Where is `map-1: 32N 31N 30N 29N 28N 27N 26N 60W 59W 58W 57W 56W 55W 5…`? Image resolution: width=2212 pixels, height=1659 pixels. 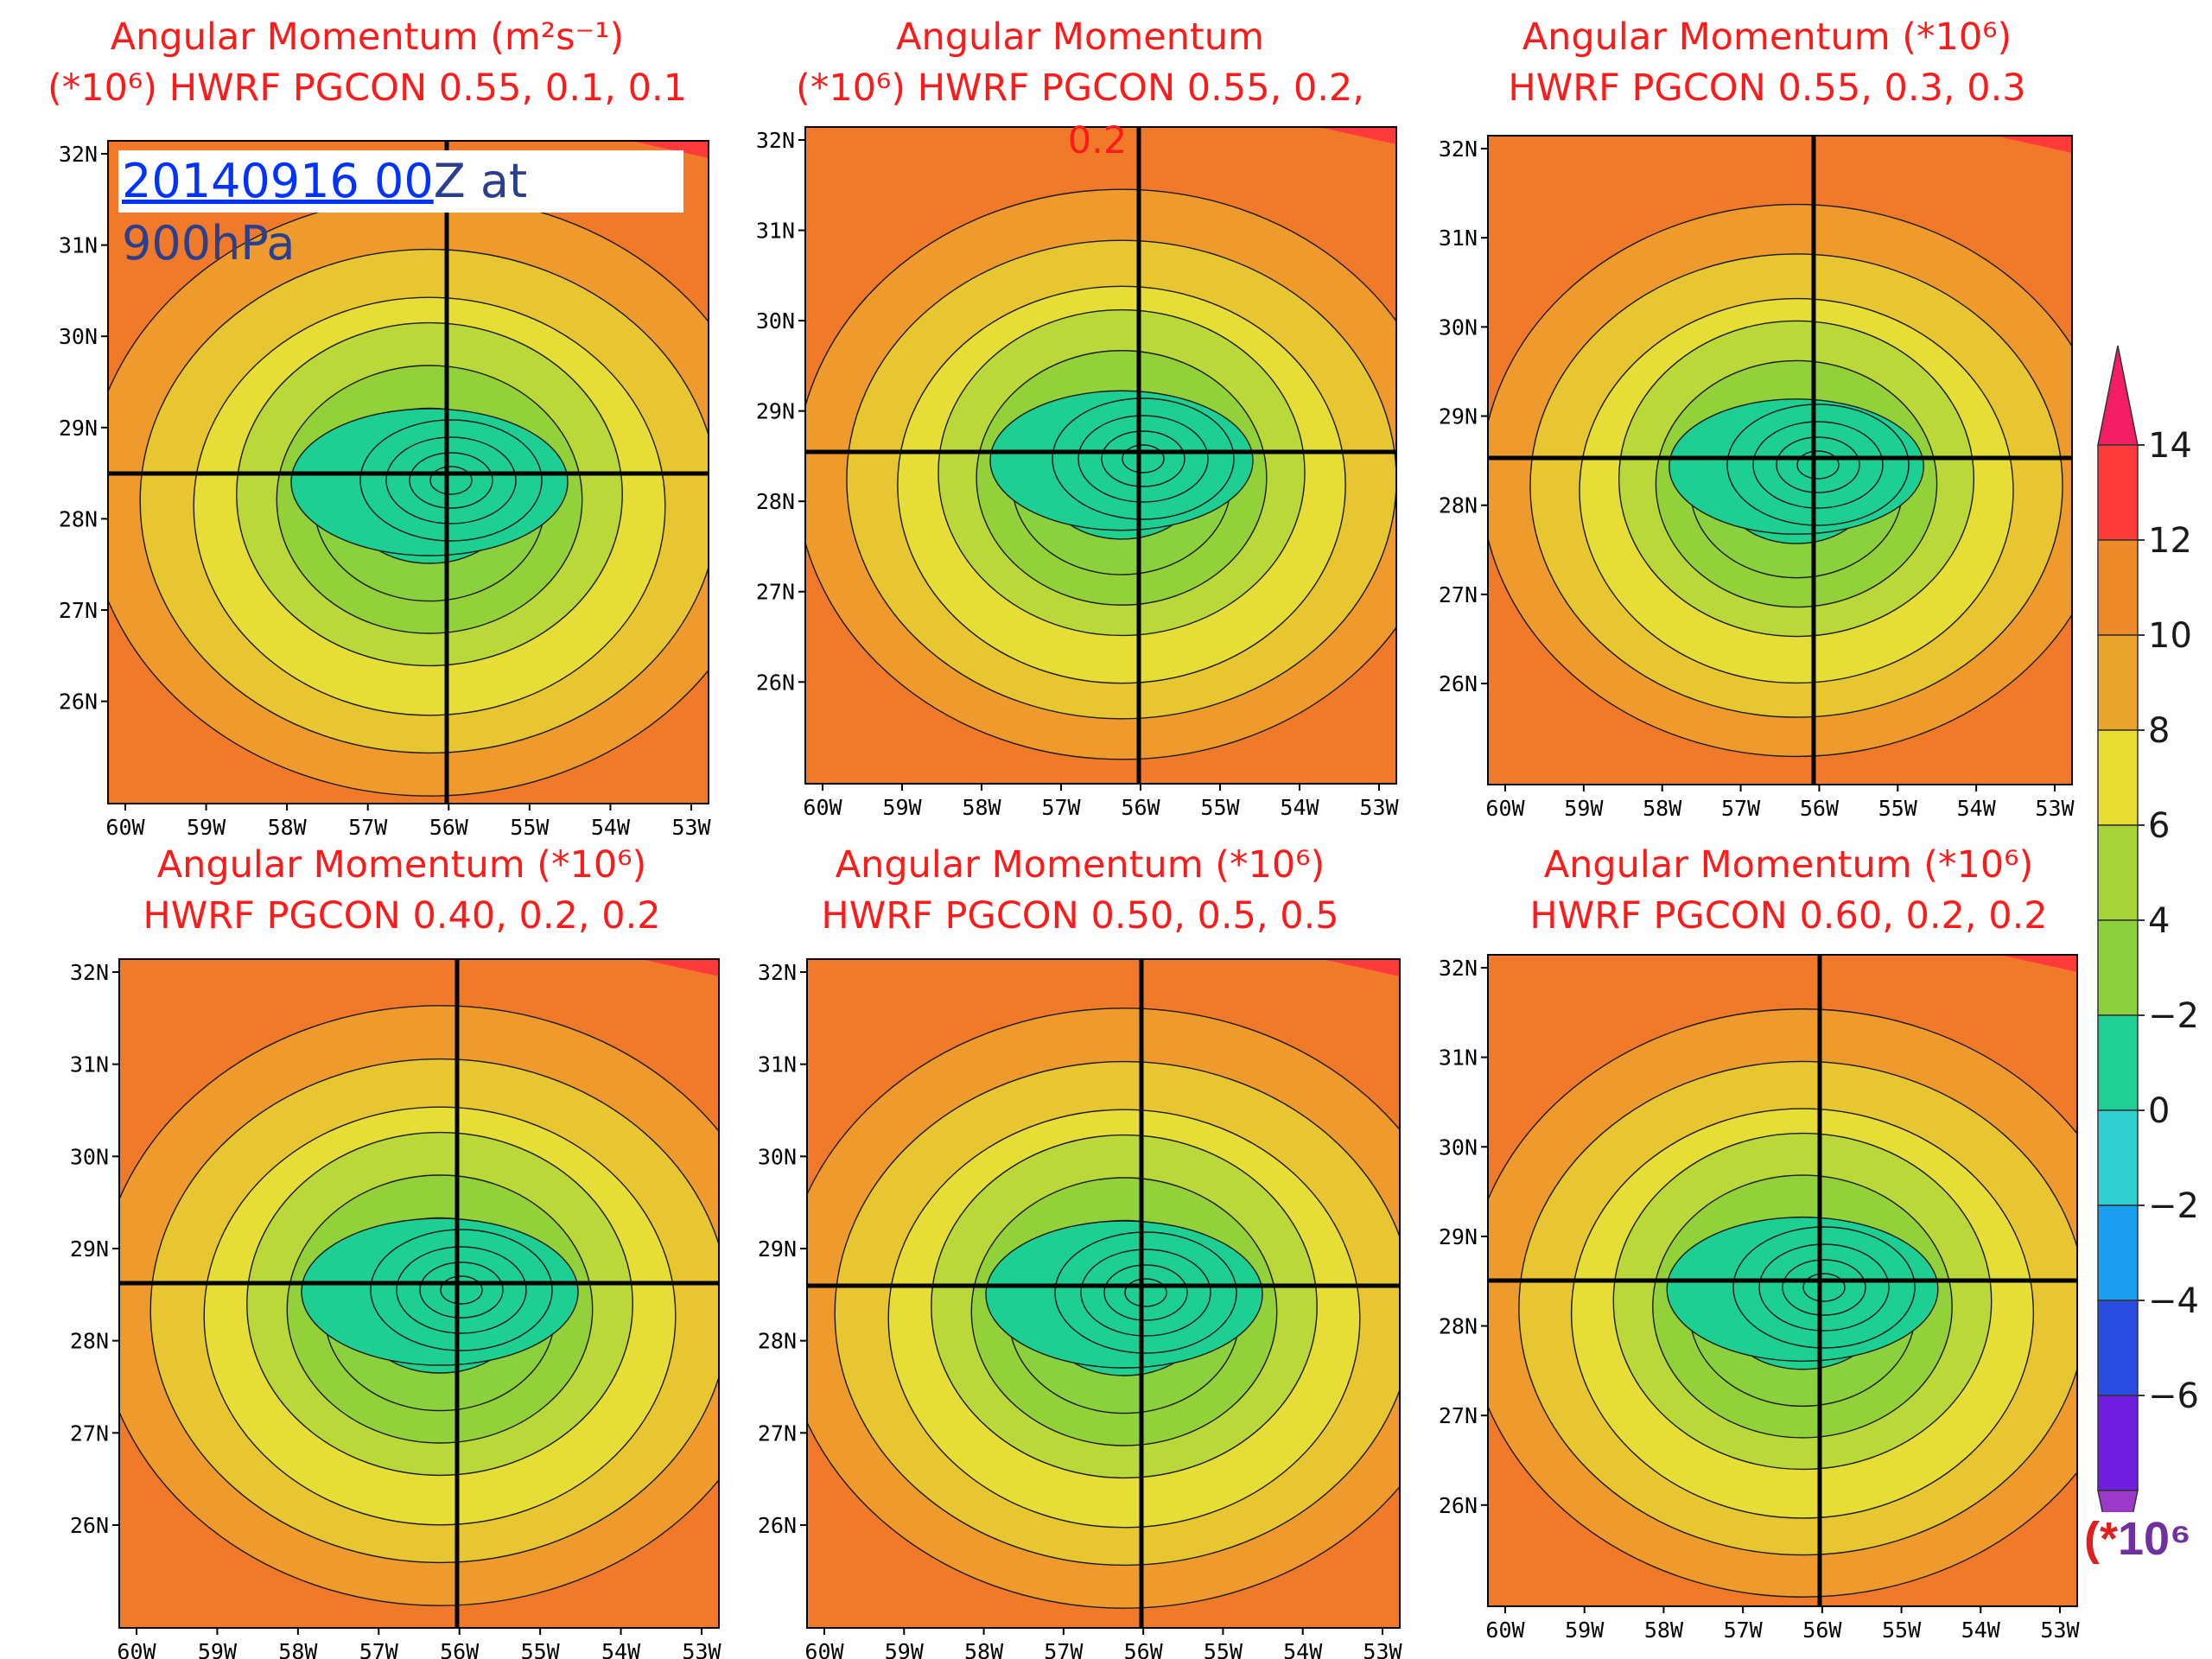
map-1: 32N 31N 30N 29N 28N 27N 26N 60W 59W 58W 57W 56W 55W 5… is located at coordinates (385, 490).